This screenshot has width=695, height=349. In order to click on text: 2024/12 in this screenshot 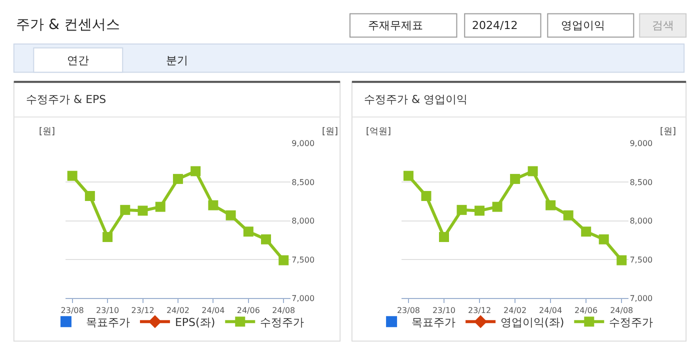, I will do `click(495, 25)`.